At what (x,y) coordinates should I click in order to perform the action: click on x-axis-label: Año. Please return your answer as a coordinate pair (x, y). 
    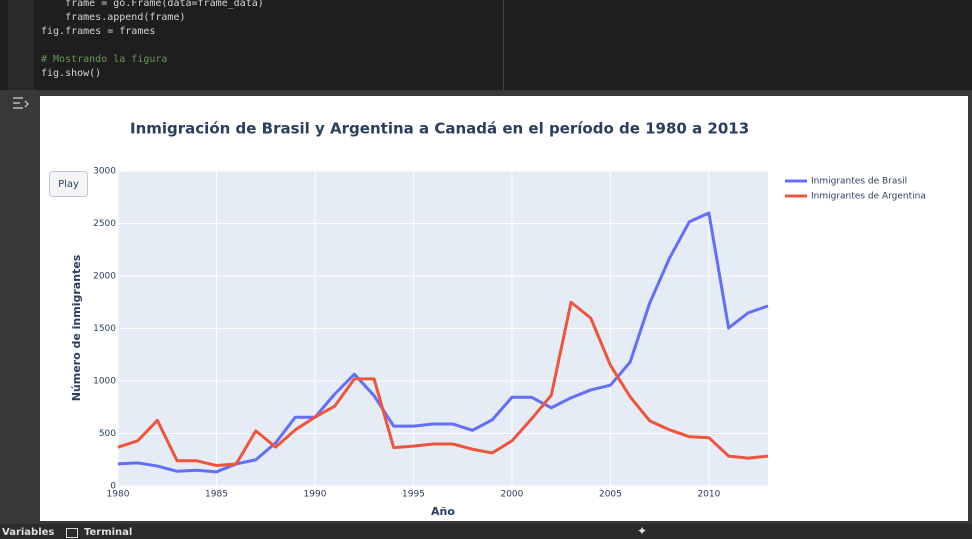
    Looking at the image, I should click on (443, 511).